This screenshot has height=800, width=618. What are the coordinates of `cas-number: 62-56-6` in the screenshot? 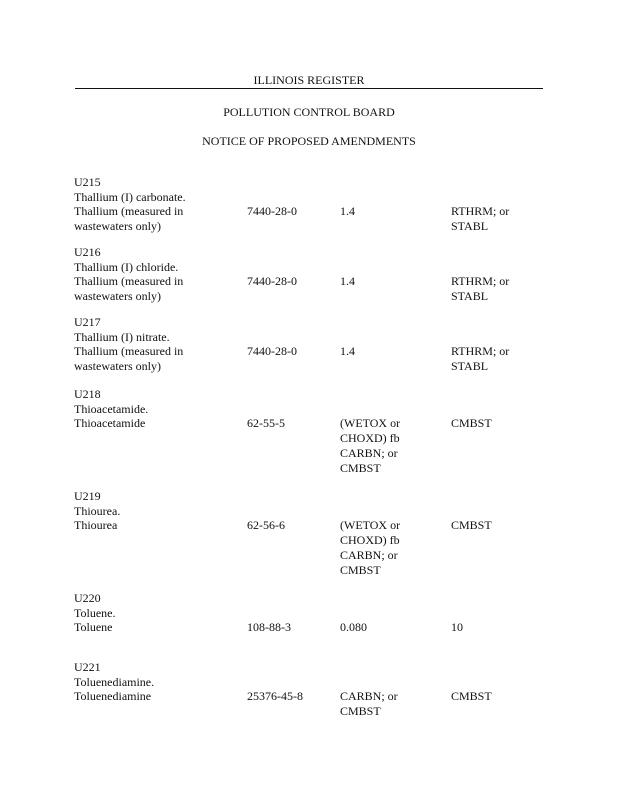 It's located at (266, 525).